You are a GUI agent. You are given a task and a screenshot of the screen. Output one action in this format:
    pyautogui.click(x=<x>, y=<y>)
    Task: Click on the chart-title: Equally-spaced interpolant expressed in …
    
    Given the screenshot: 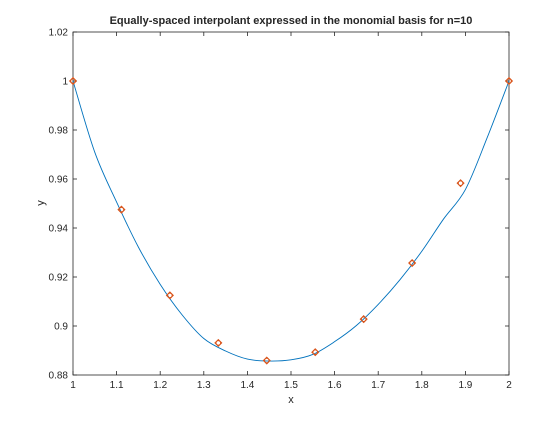 What is the action you would take?
    pyautogui.click(x=291, y=21)
    